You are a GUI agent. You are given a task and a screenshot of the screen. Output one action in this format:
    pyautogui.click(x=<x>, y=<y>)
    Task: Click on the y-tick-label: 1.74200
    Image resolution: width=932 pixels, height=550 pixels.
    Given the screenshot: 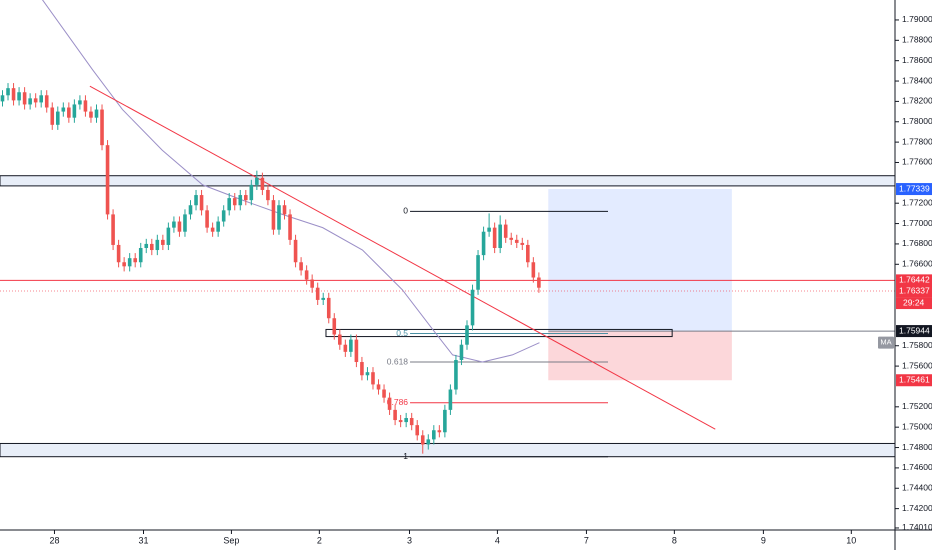 What is the action you would take?
    pyautogui.click(x=917, y=508)
    